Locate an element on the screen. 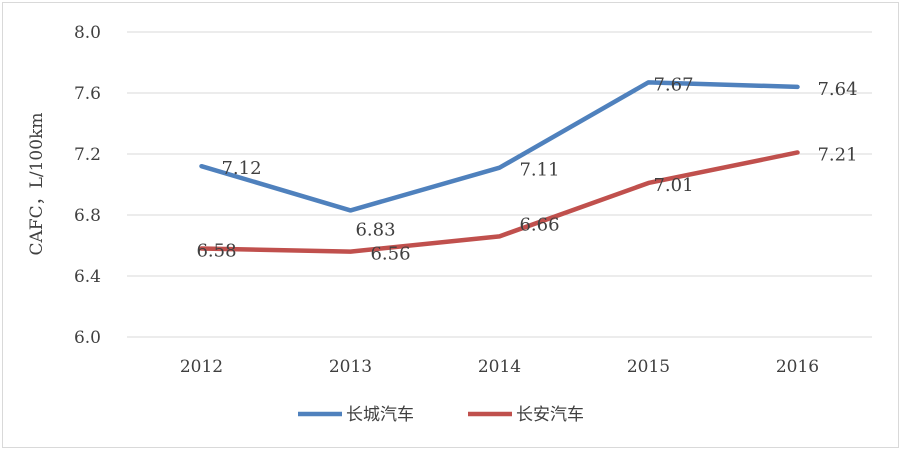 This screenshot has height=452, width=903. data-label: 6.58 is located at coordinates (216, 251).